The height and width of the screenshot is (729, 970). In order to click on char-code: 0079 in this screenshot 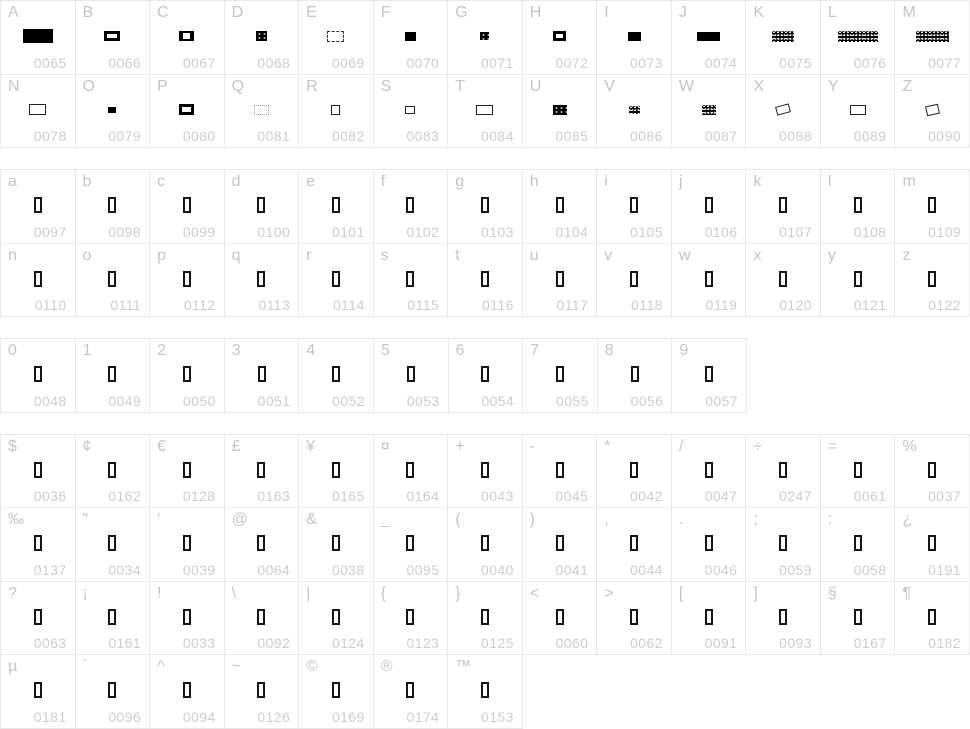, I will do `click(125, 136)`.